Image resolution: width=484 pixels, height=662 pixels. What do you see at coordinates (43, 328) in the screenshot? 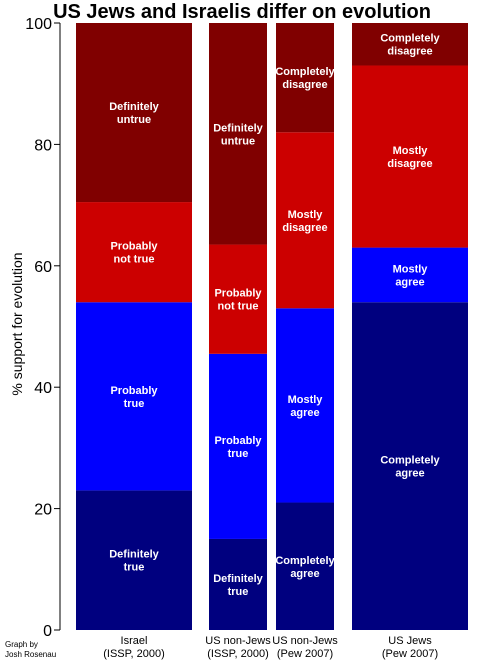
I see `y-axis: 0 20 40 60 80 100` at bounding box center [43, 328].